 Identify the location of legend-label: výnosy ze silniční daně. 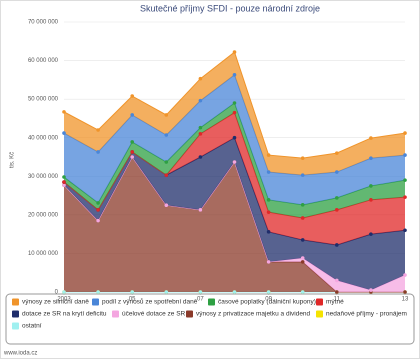
(55, 302).